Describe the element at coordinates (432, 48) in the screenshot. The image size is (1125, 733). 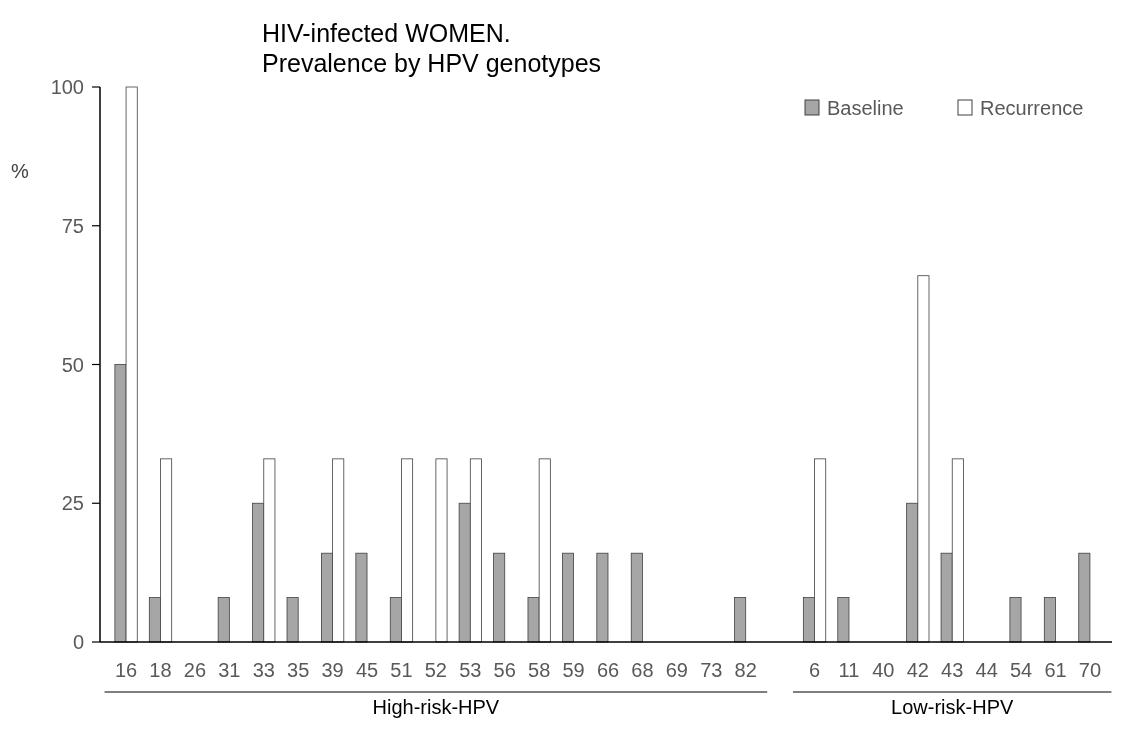
I see `chart-title: HIV-infected WOMEN. Prevalence by HPV genotypes` at that location.